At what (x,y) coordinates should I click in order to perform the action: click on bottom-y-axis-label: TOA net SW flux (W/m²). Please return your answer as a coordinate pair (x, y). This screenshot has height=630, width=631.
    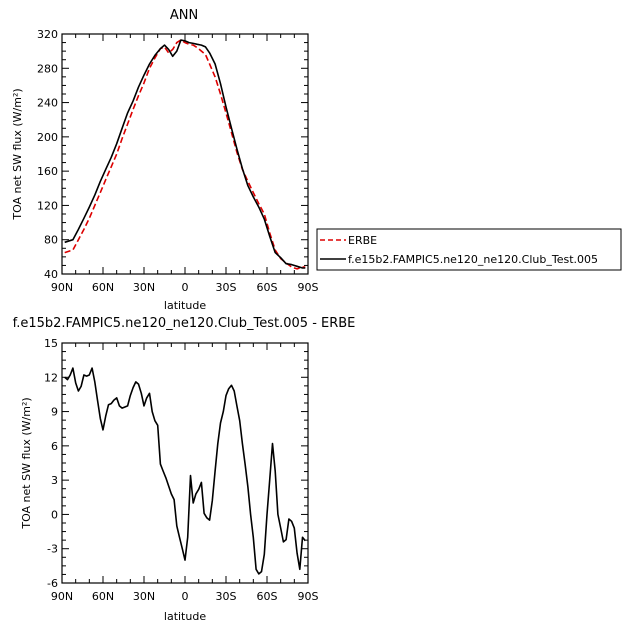
    Looking at the image, I should click on (26, 463).